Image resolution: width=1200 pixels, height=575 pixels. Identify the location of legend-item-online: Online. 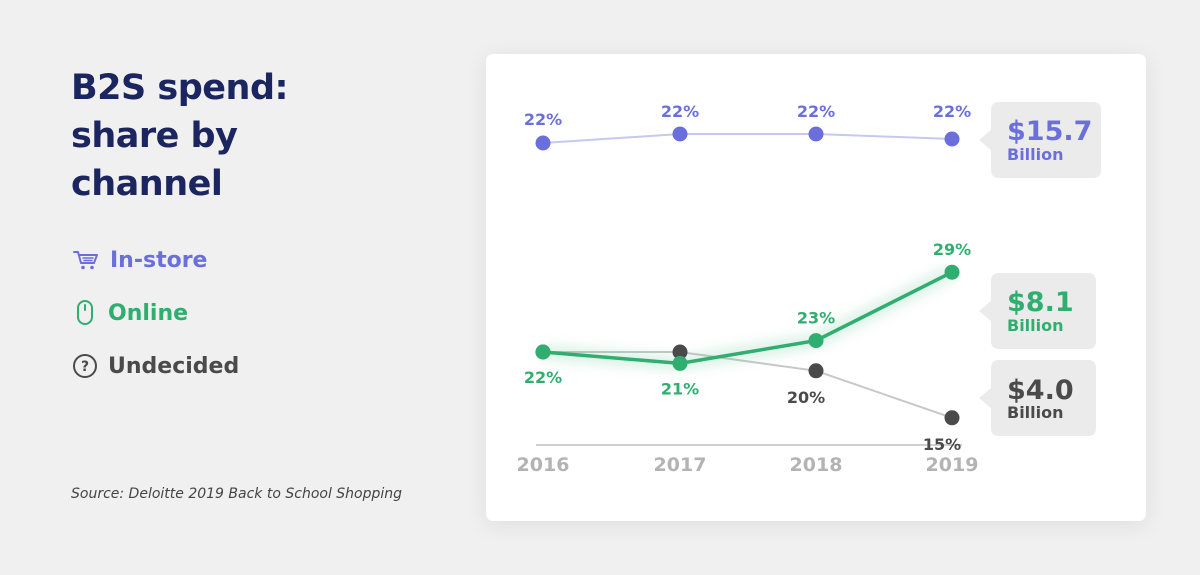
(155, 313).